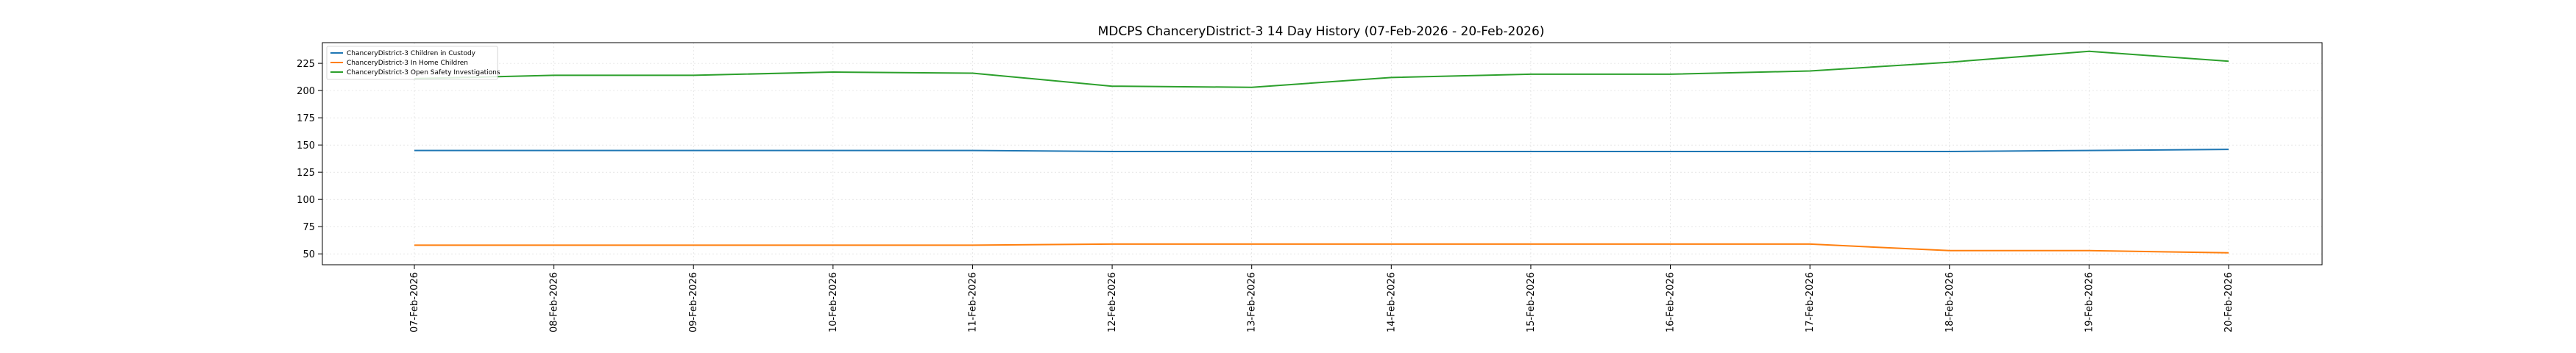  Describe the element at coordinates (554, 302) in the screenshot. I see `x-tick-label: 08-Feb-2026` at that location.